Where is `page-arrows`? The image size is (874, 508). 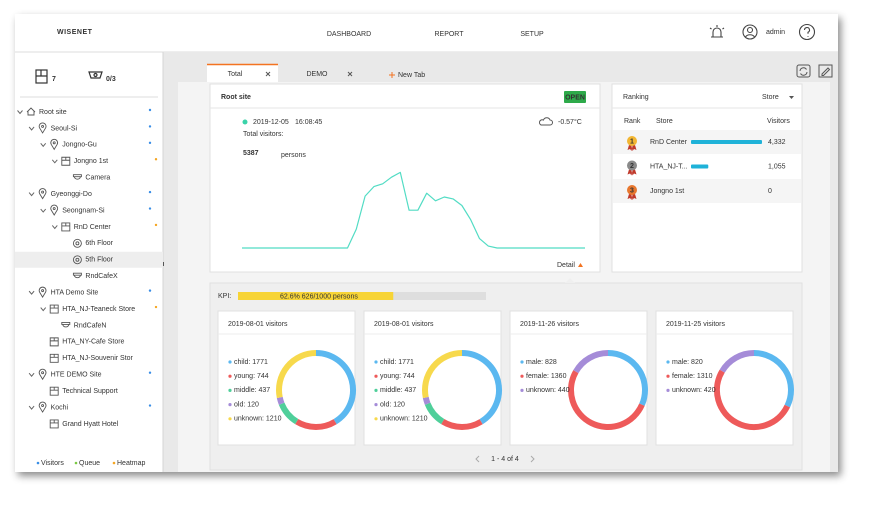 page-arrows is located at coordinates (505, 459).